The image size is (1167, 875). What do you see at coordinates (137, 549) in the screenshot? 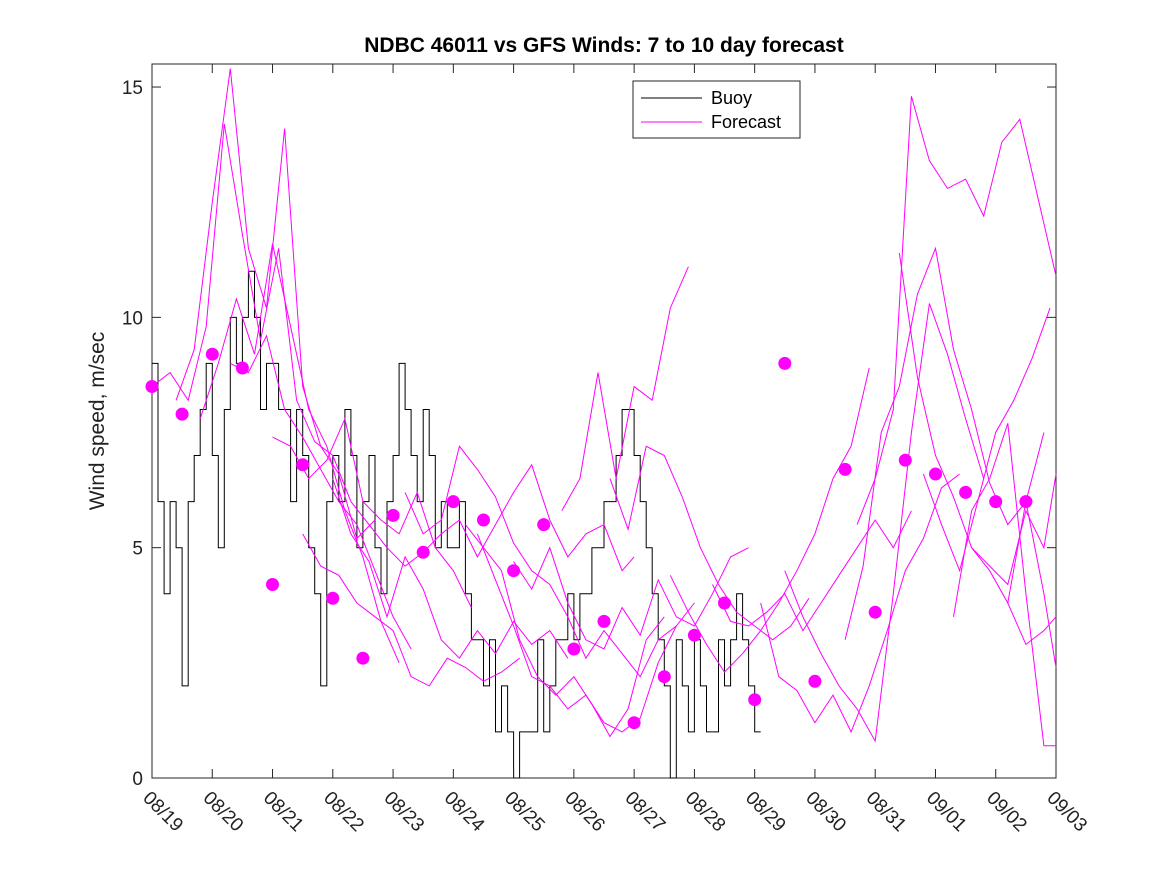
I see `y-tick-label: 5` at bounding box center [137, 549].